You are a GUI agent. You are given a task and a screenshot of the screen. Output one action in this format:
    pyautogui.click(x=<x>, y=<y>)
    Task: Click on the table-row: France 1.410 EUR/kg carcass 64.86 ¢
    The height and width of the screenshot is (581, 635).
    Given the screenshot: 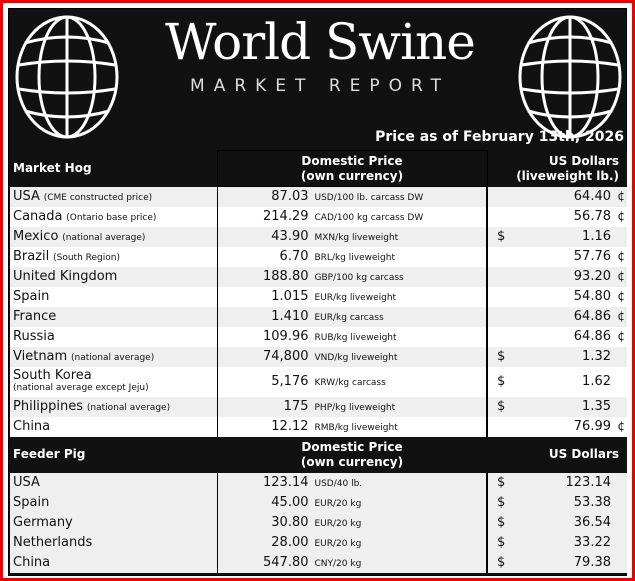 What is the action you would take?
    pyautogui.click(x=318, y=316)
    